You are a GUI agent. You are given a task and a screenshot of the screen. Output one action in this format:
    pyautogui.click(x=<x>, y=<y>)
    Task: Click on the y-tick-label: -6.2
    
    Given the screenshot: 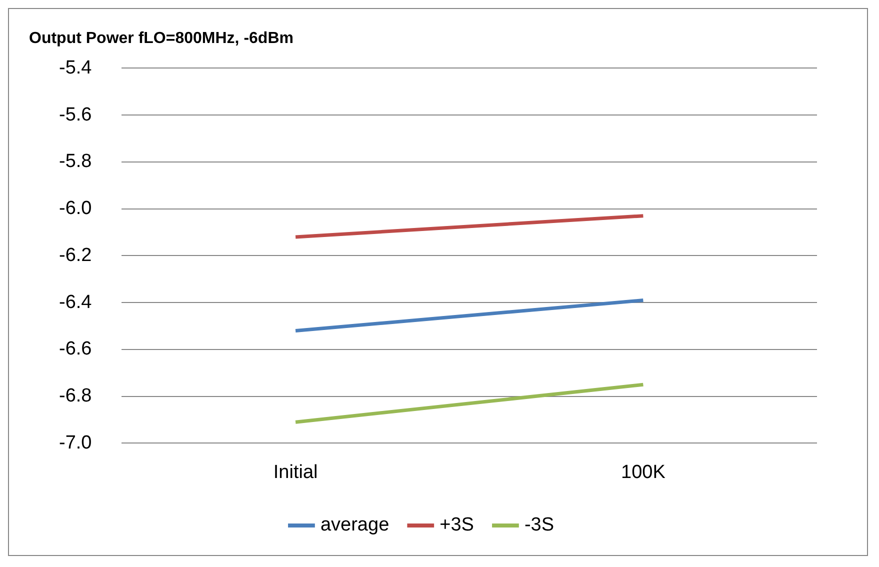 What is the action you would take?
    pyautogui.click(x=75, y=255)
    